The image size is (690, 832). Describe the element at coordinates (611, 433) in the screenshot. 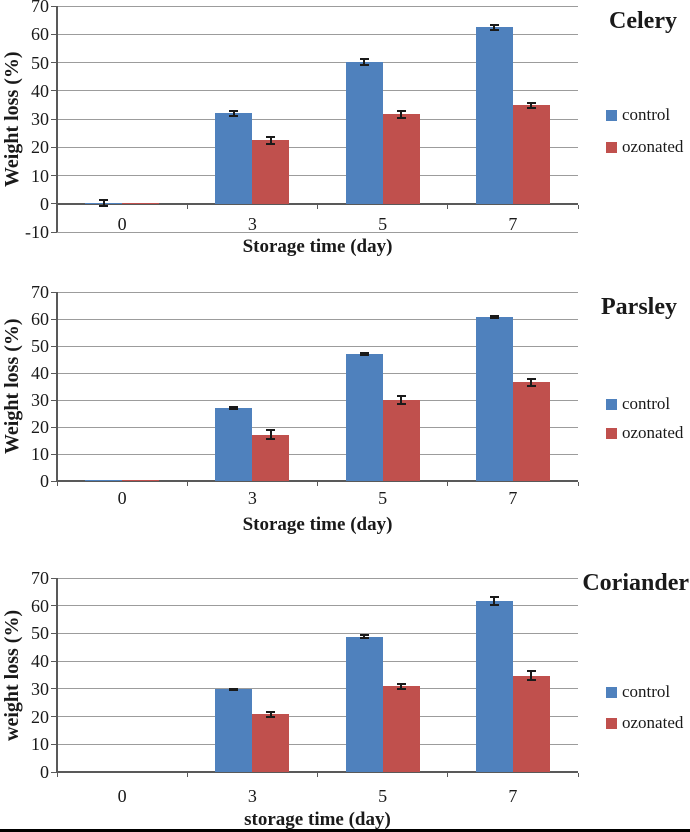

I see `ozonated-swatch-icon` at that location.